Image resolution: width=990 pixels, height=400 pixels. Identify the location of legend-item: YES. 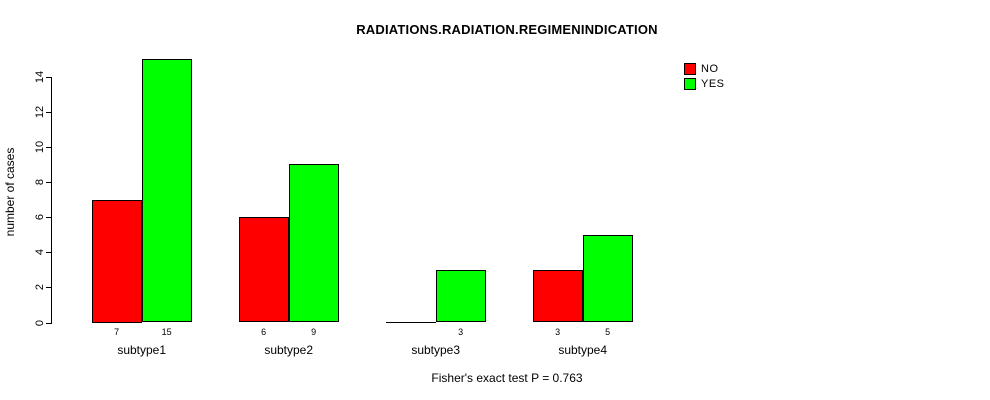
(704, 84).